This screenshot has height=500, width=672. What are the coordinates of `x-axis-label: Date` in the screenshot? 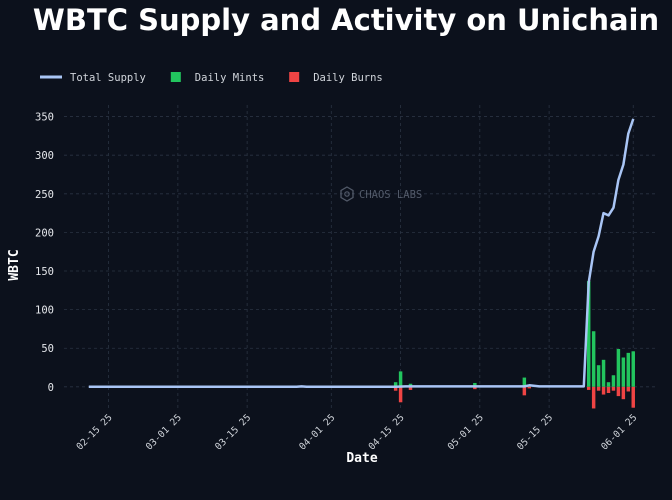 It's located at (361, 458).